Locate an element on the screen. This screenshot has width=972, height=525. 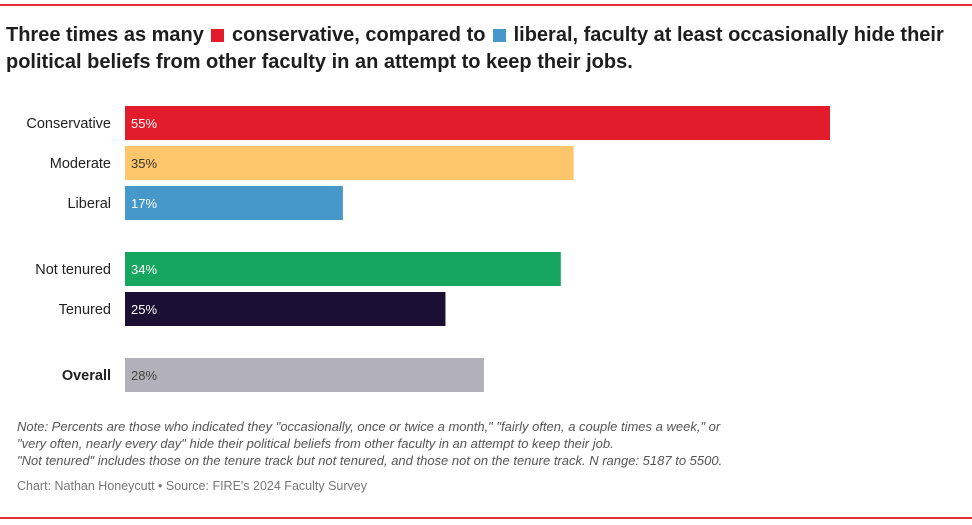
value-label-liberal: 17% is located at coordinates (144, 203).